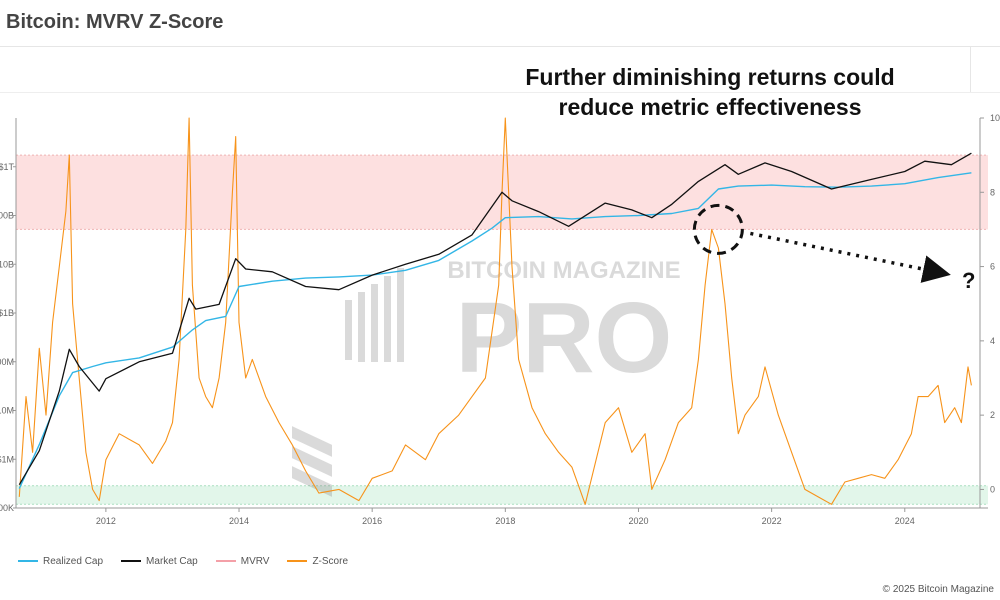 This screenshot has width=1000, height=600. Describe the element at coordinates (7, 459) in the screenshot. I see `y-left-tick-label: $1M` at that location.